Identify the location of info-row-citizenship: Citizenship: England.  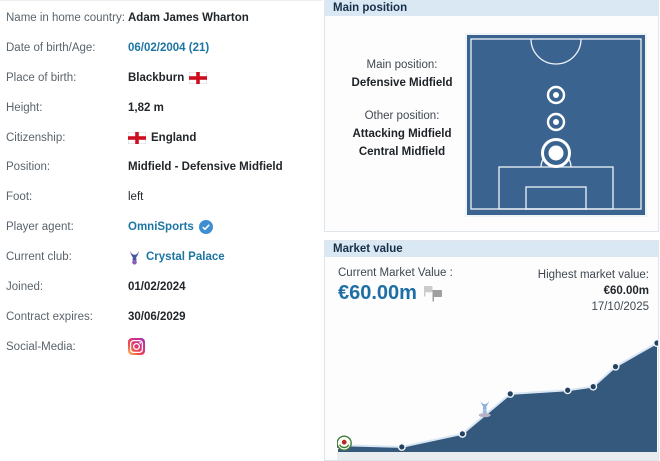
(161, 138).